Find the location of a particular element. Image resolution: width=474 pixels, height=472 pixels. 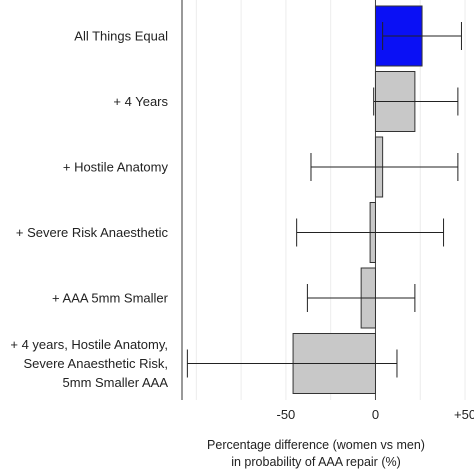

x-tick-labels: -50 0 +50 is located at coordinates (375, 414).